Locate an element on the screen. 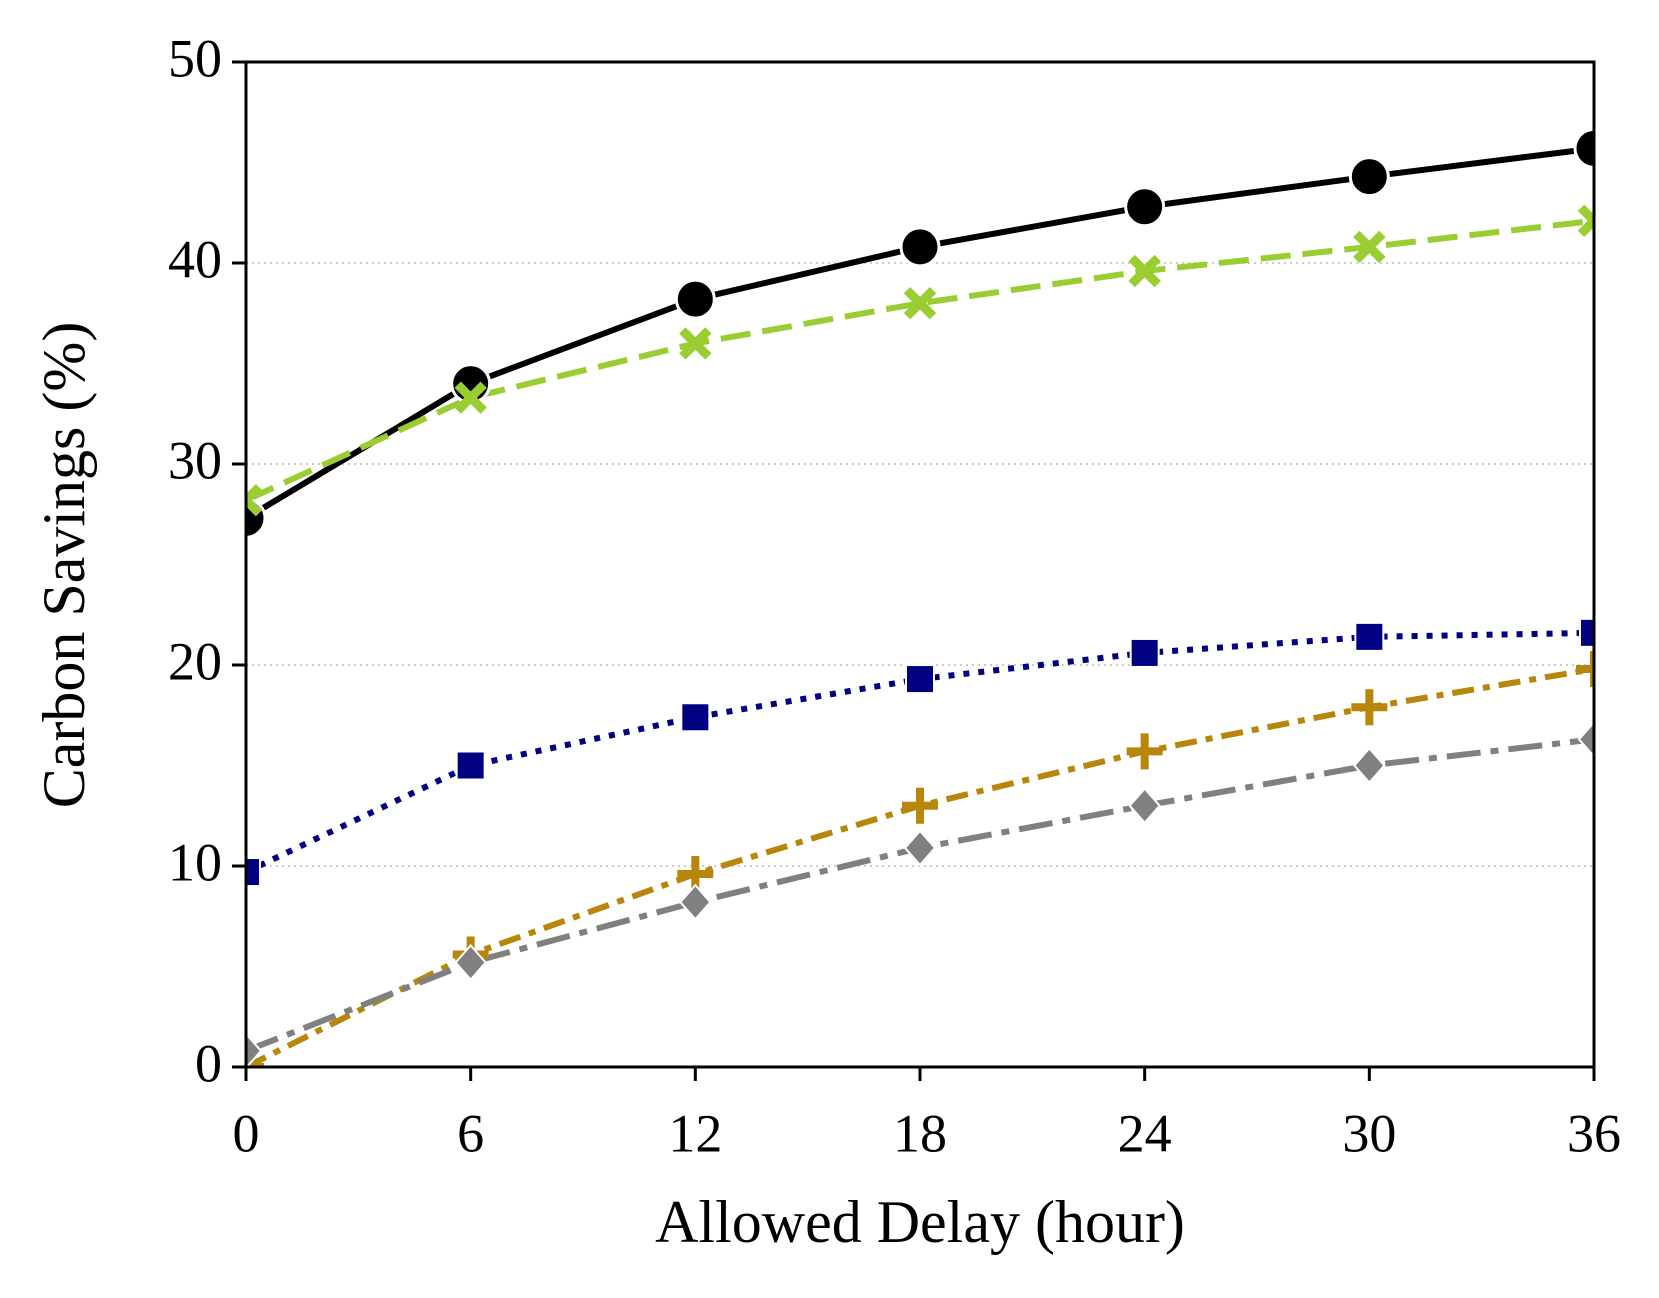 The image size is (1659, 1298). y-tick-label: 40 is located at coordinates (195, 259).